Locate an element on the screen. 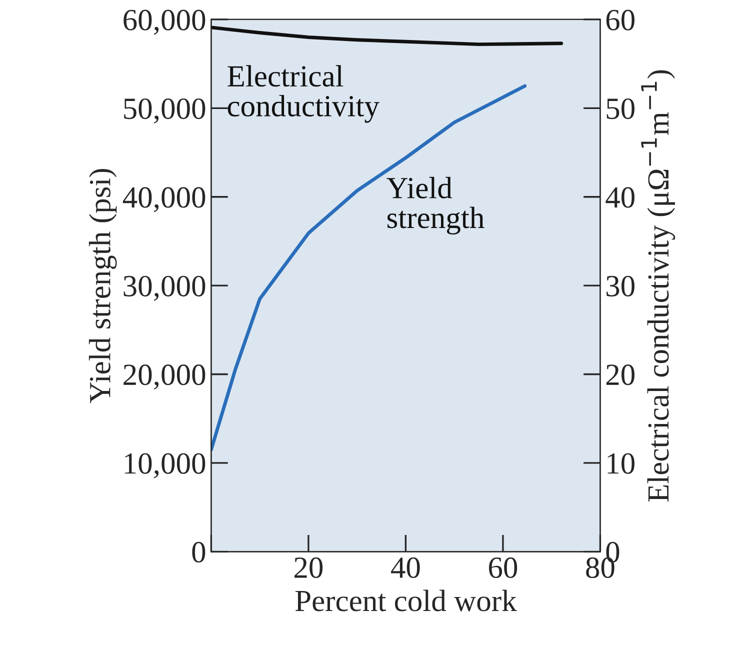  y2-axis-title: Electrical conductivity (μΩ$^{−1}$m$^{−1}$) is located at coordinates (658, 286).